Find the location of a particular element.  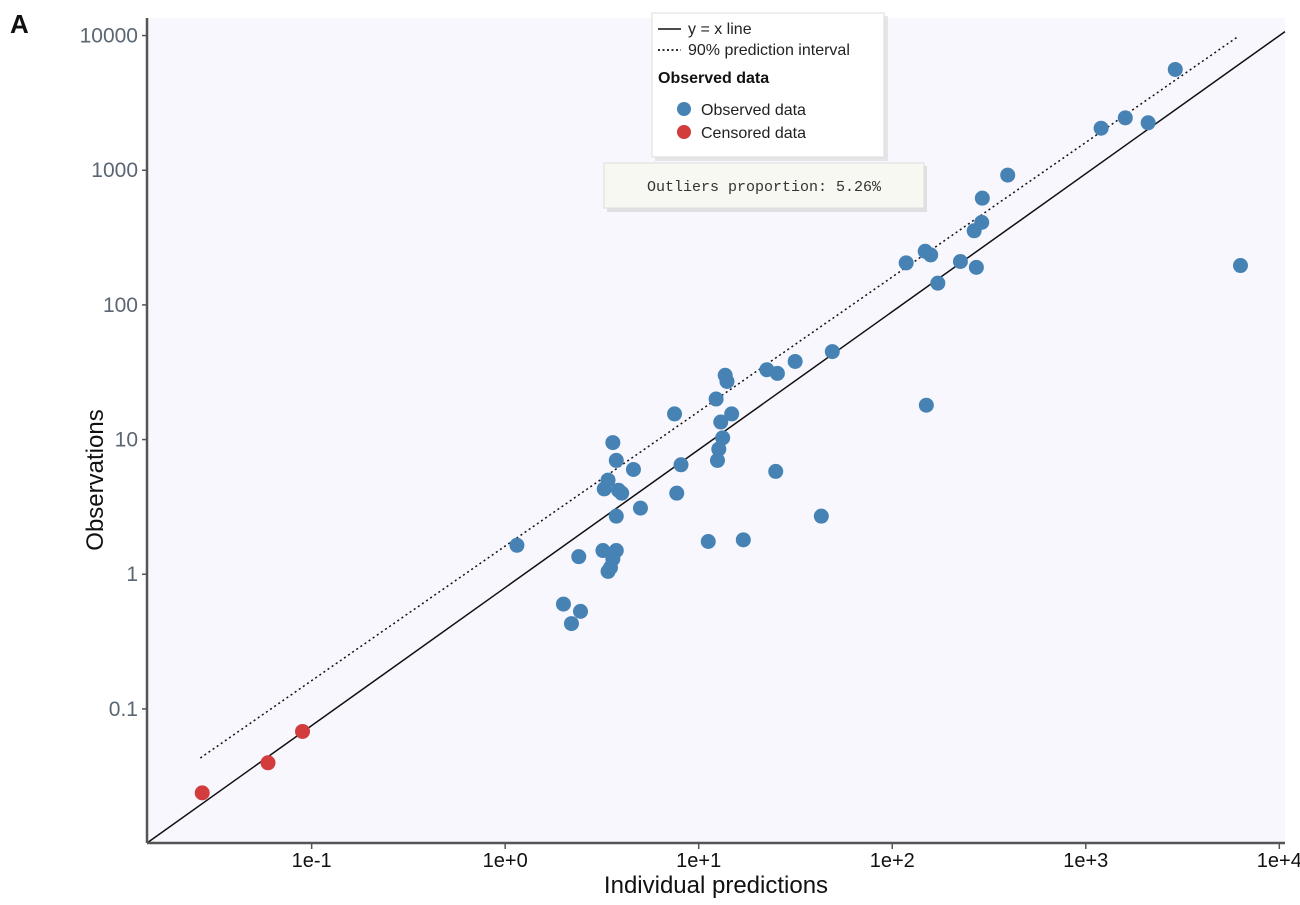

legend-censored-label: Censored data is located at coordinates (753, 133).